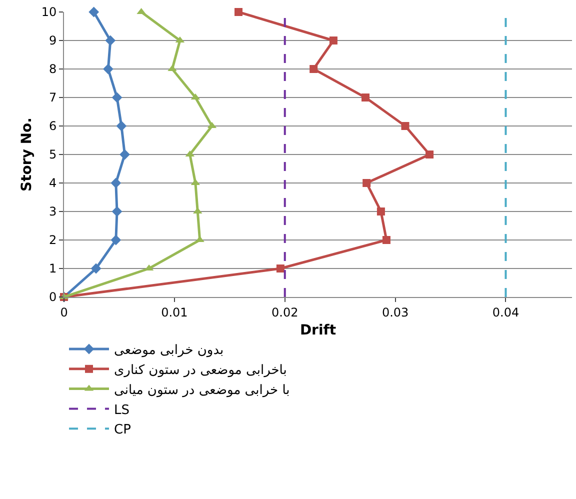  I want to click on x-tick-label: 0.02, so click(285, 312).